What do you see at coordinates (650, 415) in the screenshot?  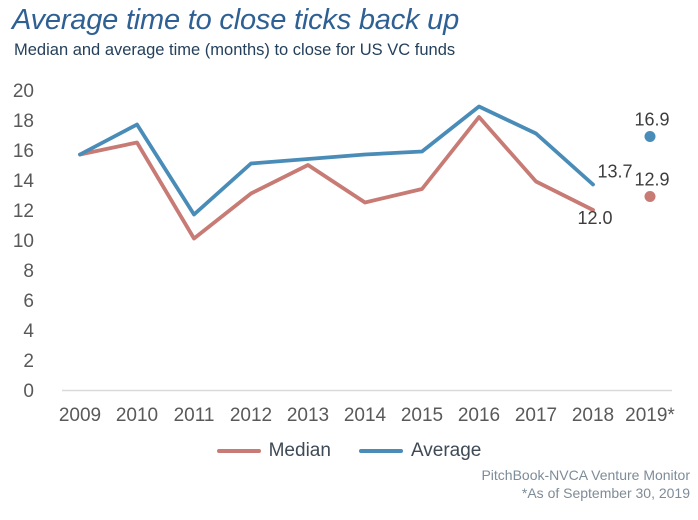 I see `x-tick-label: 2019*` at bounding box center [650, 415].